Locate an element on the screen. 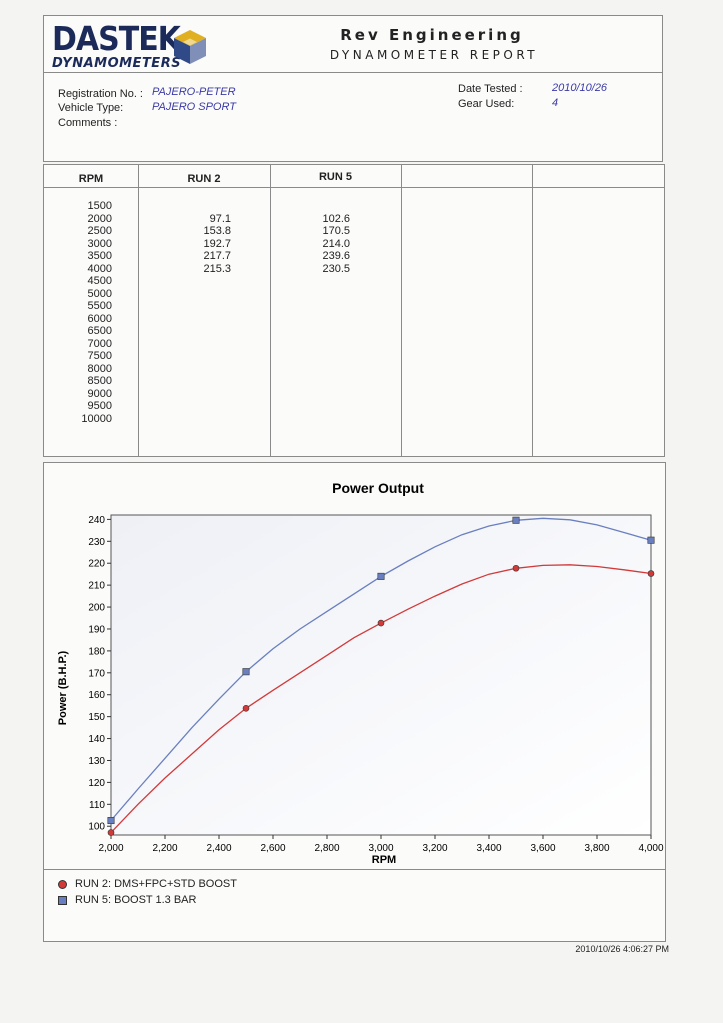 This screenshot has height=1023, width=723. y-tick-label: 160 is located at coordinates (96, 695).